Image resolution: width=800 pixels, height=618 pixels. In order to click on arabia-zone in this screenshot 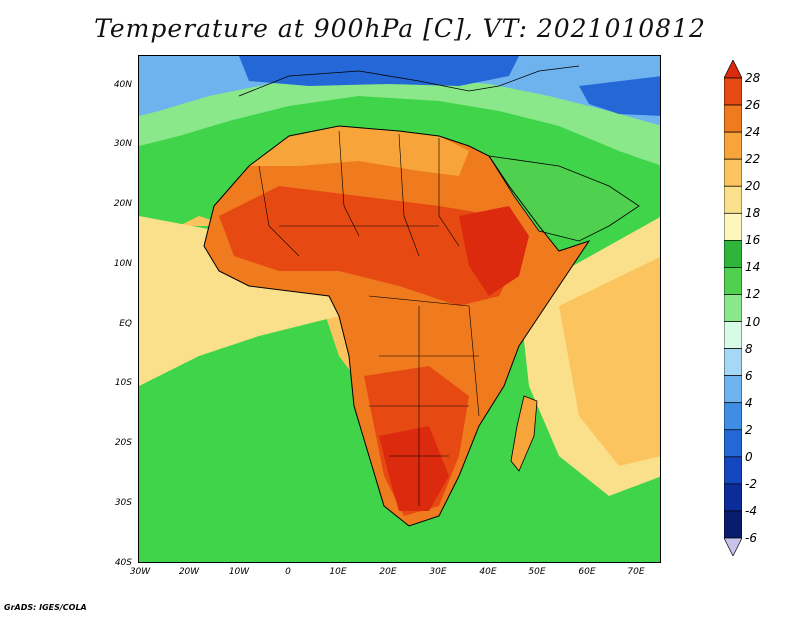, I will do `click(564, 198)`.